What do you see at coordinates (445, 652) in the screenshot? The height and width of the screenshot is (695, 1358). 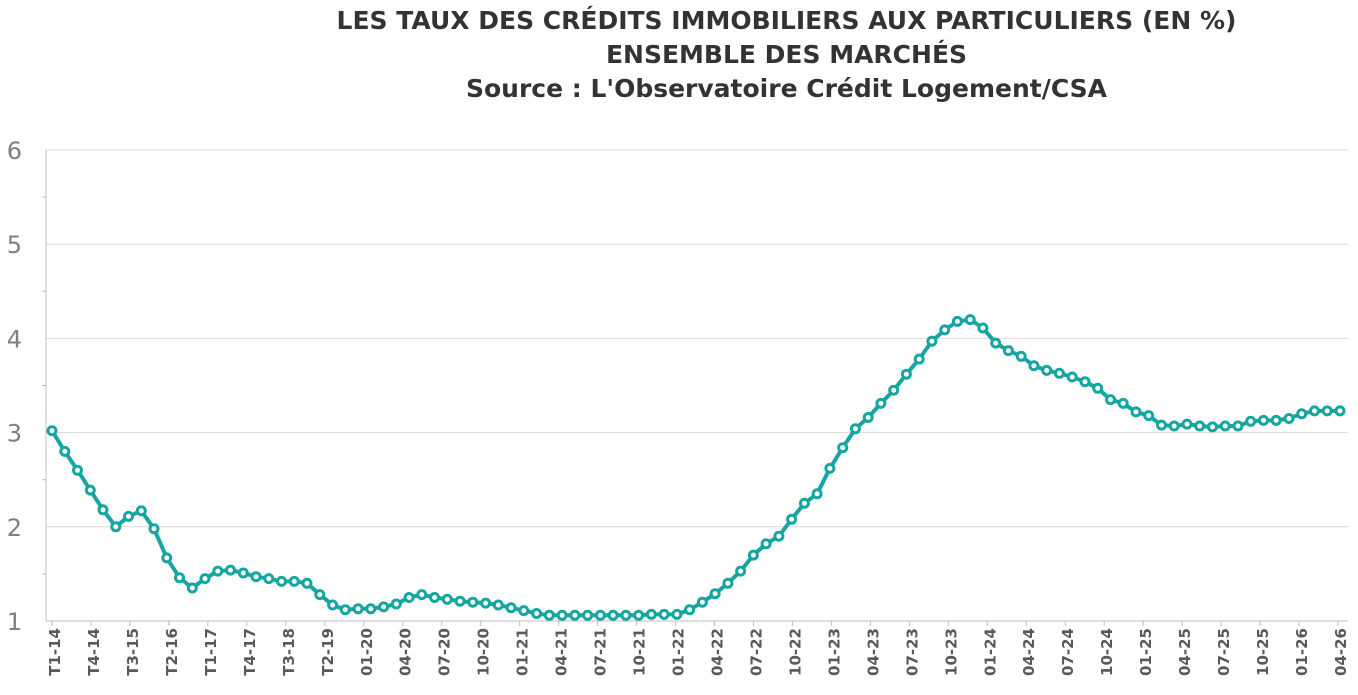 I see `x-tick-label: 07-20` at bounding box center [445, 652].